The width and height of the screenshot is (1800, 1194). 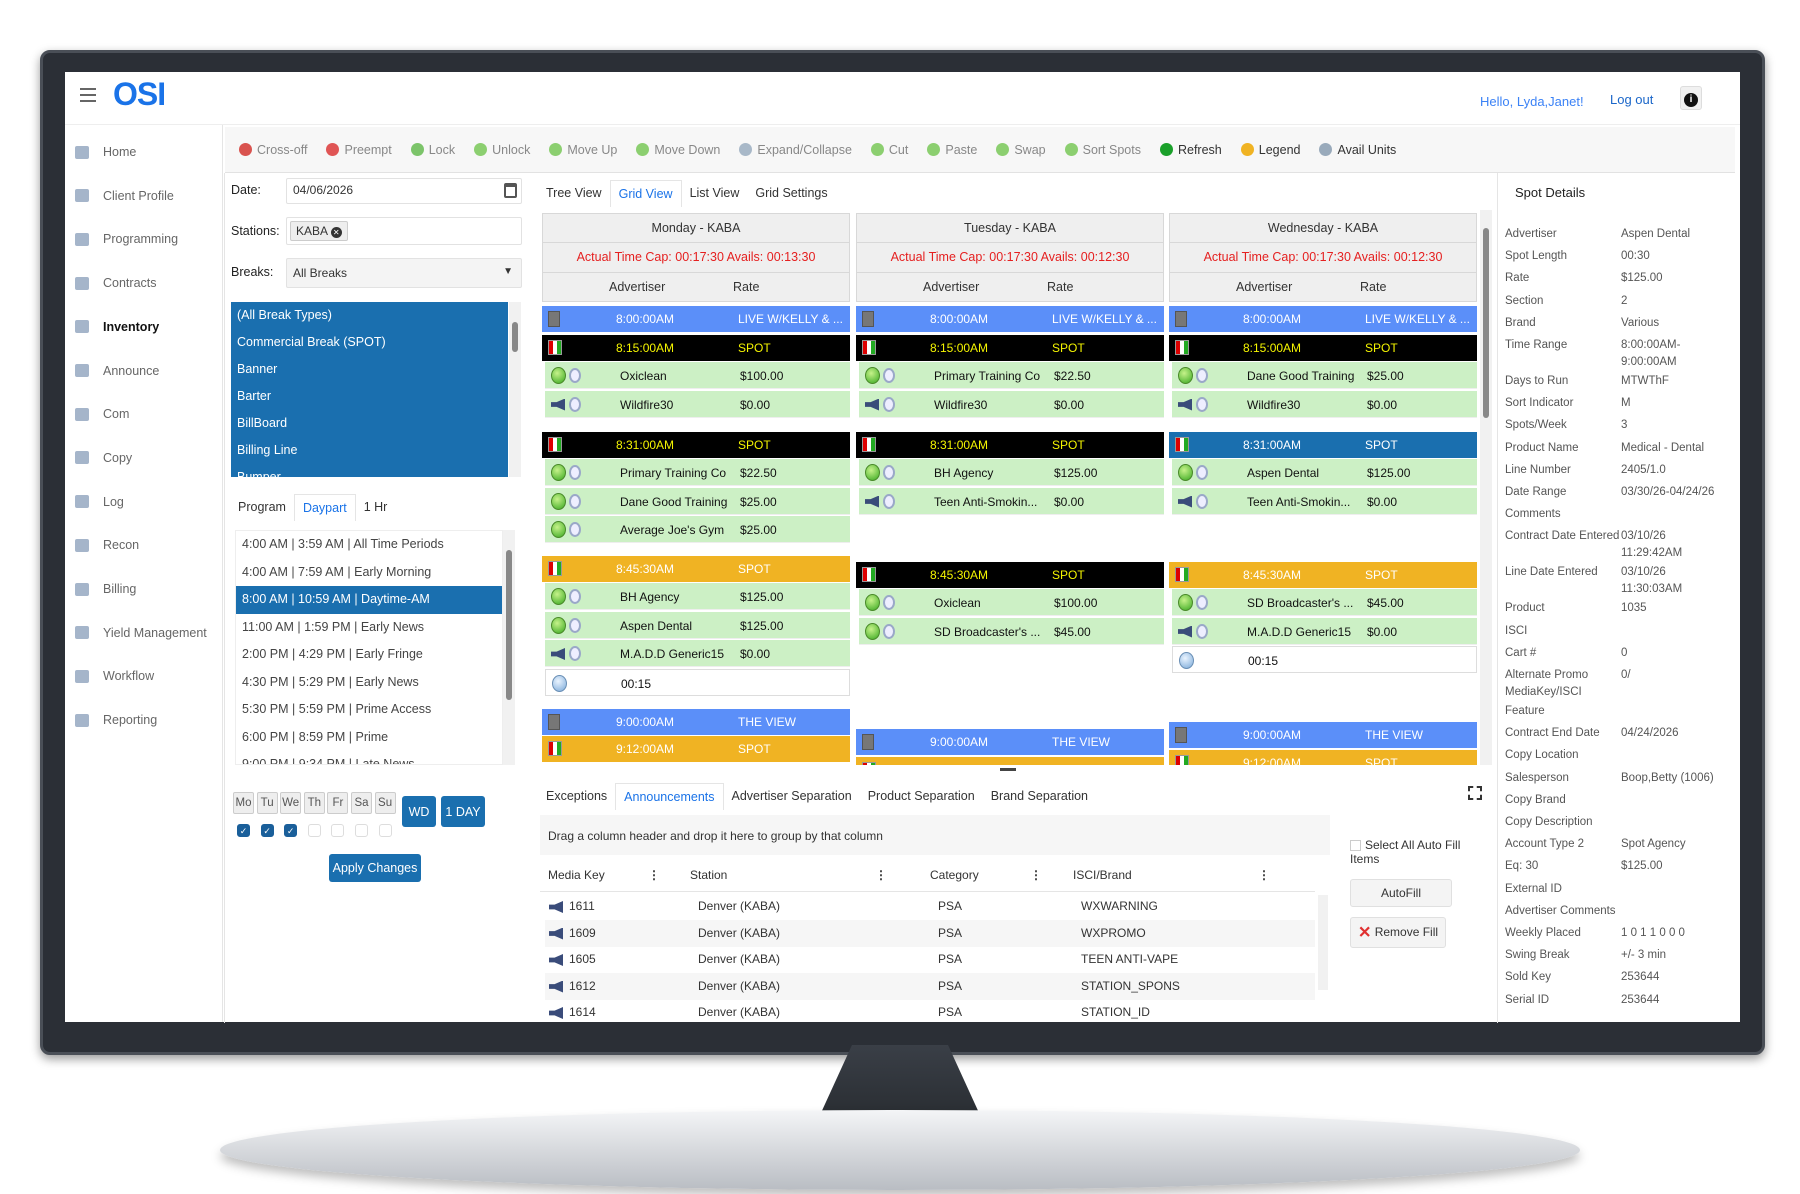 I want to click on spot-row: Wildfire30 $0.00, so click(x=697, y=404).